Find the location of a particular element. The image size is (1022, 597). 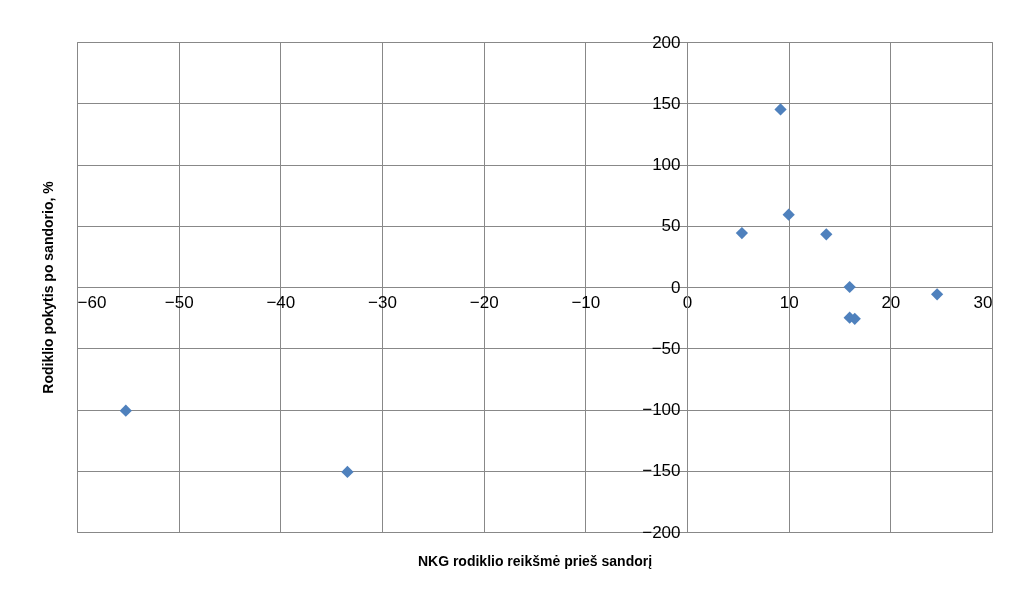

x-tick-label: 30 is located at coordinates (983, 302).